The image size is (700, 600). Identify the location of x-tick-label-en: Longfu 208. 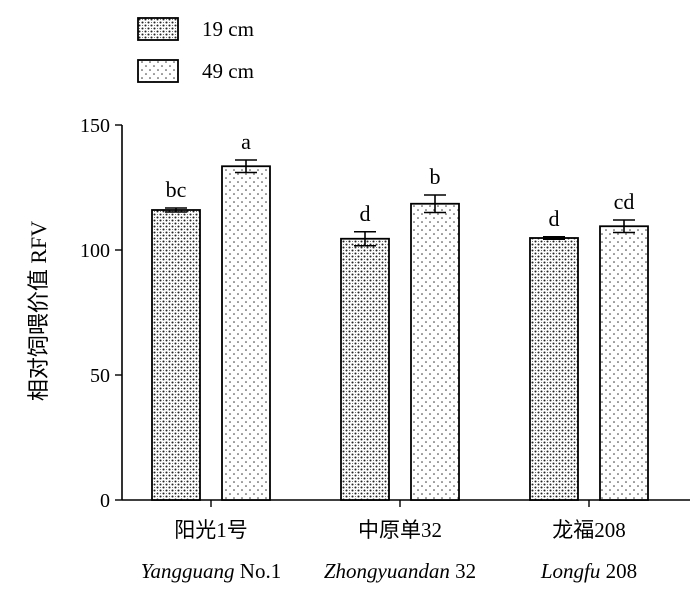
(588, 571).